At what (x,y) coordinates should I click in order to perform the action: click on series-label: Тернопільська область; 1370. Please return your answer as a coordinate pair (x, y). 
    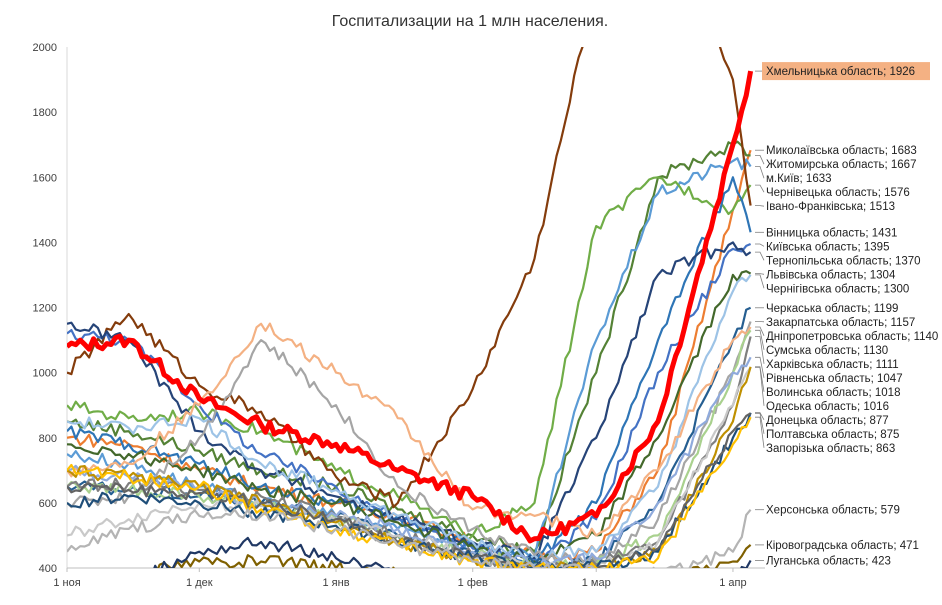
    Looking at the image, I should click on (843, 261).